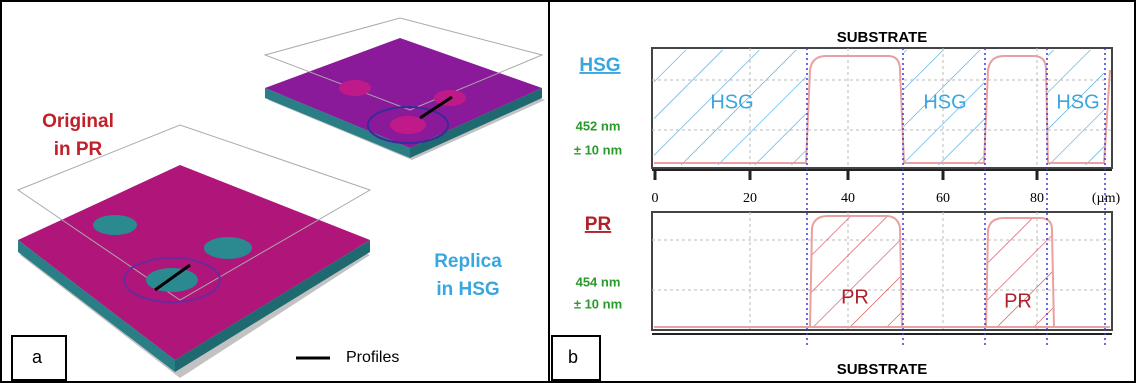 Image resolution: width=1136 pixels, height=383 pixels. I want to click on thickness: 454 nm, so click(598, 281).